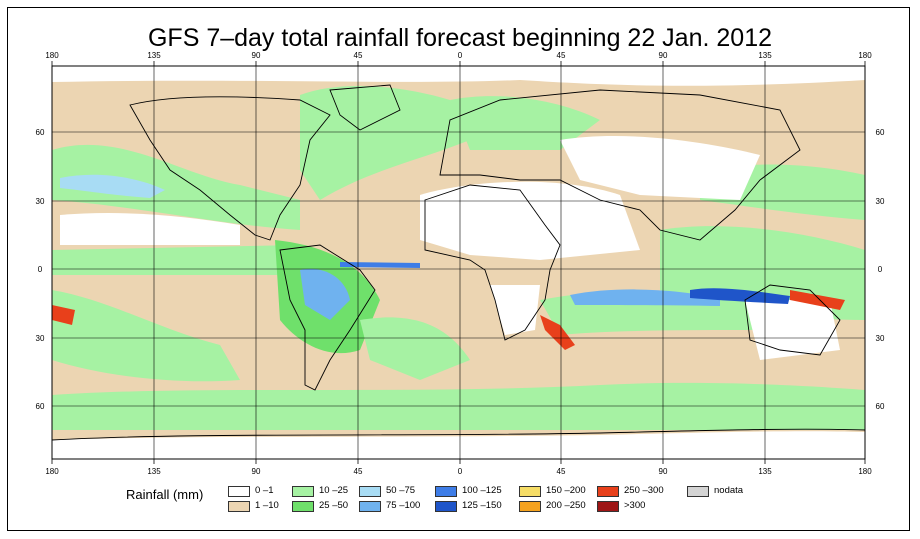 This screenshot has height=539, width=920. I want to click on dry-sahara, so click(530, 220).